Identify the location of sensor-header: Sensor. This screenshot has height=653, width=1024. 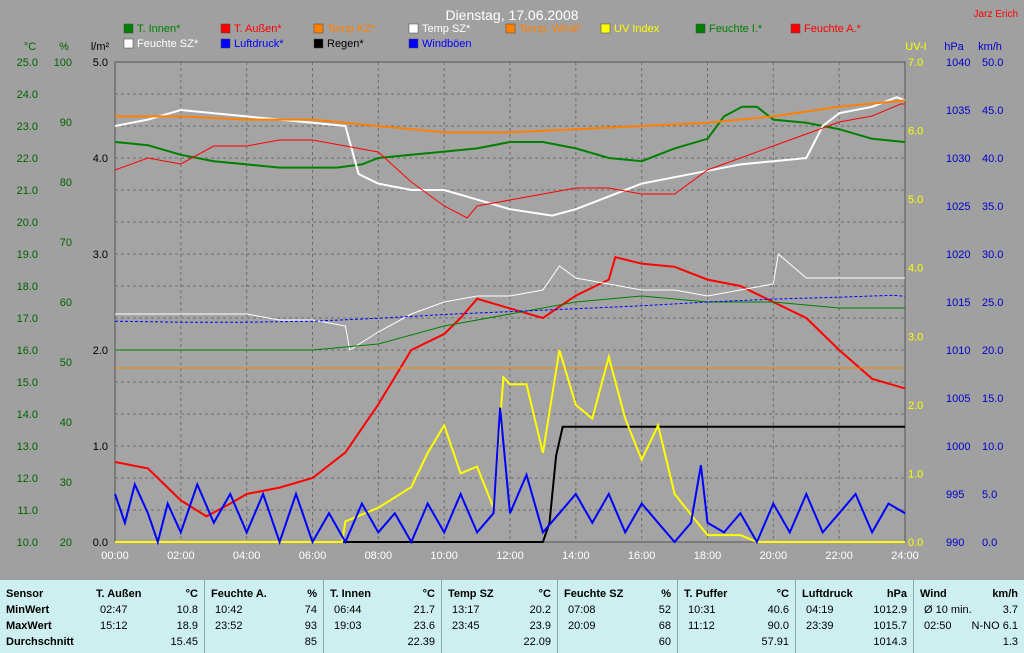
(25, 594).